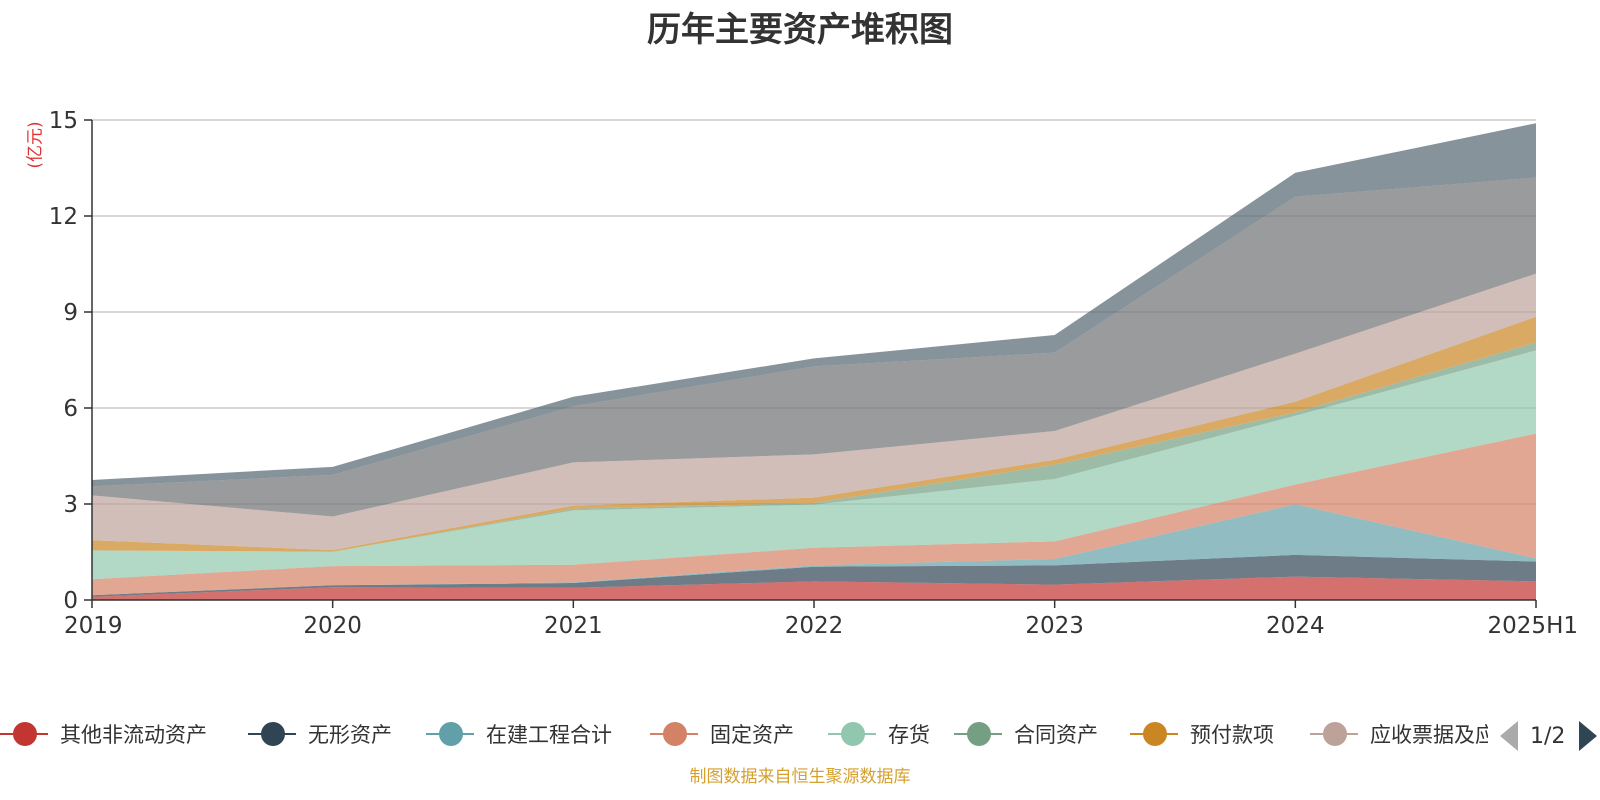 This screenshot has height=800, width=1600. Describe the element at coordinates (573, 626) in the screenshot. I see `x-tick-label: 2021` at that location.